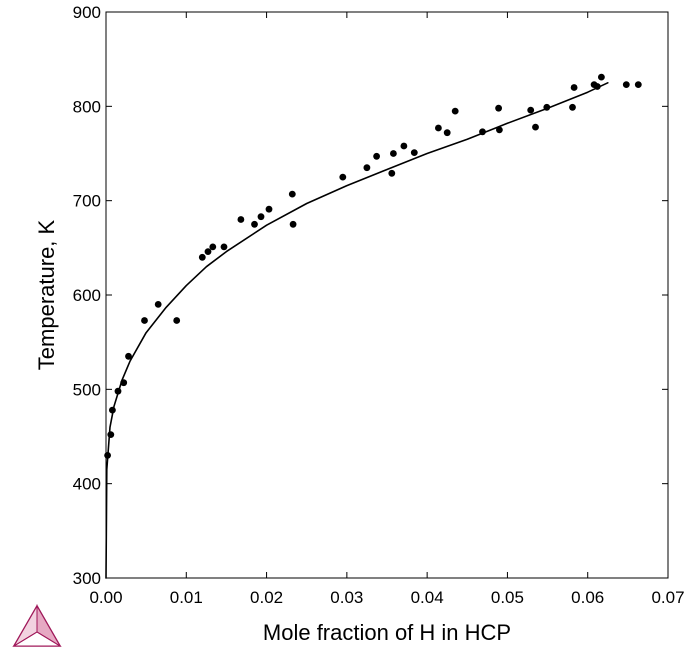  I want to click on x-tick-label: 0.04, so click(427, 597).